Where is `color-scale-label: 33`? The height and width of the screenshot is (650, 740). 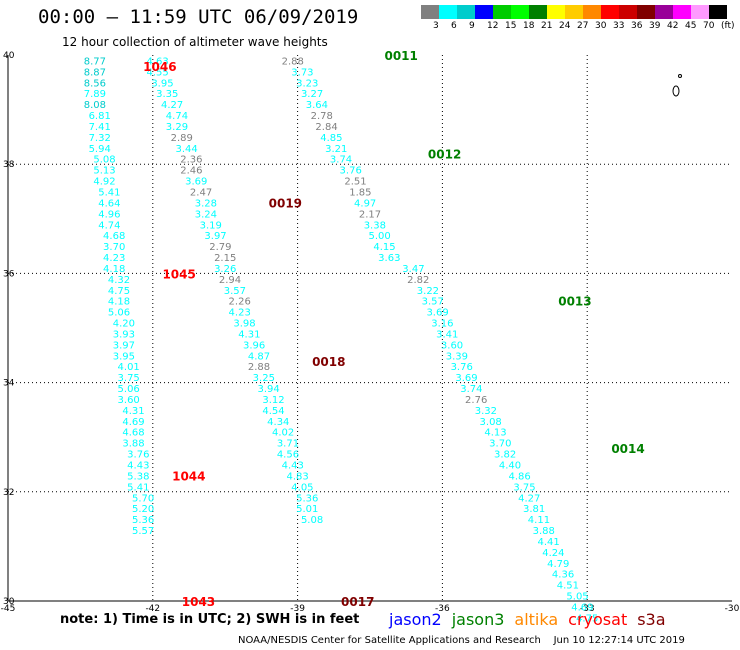 color-scale-label: 33 is located at coordinates (619, 26).